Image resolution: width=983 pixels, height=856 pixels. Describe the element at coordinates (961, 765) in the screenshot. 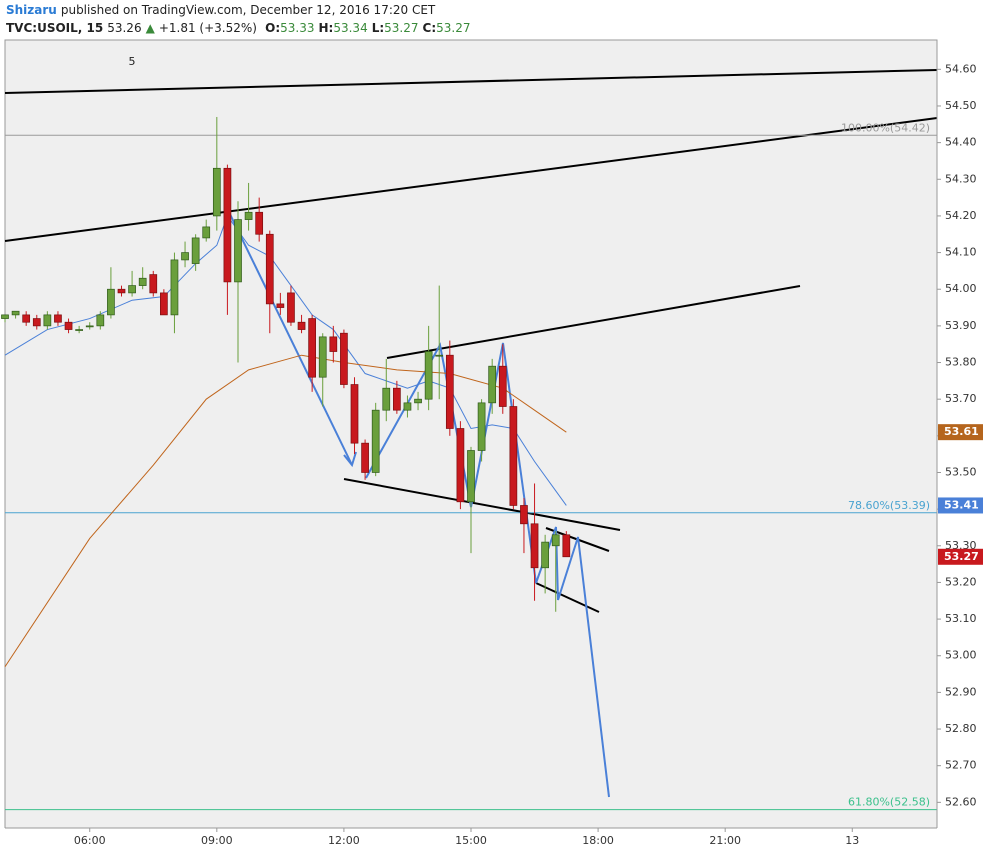

I see `y-tick-label: 52.70` at that location.